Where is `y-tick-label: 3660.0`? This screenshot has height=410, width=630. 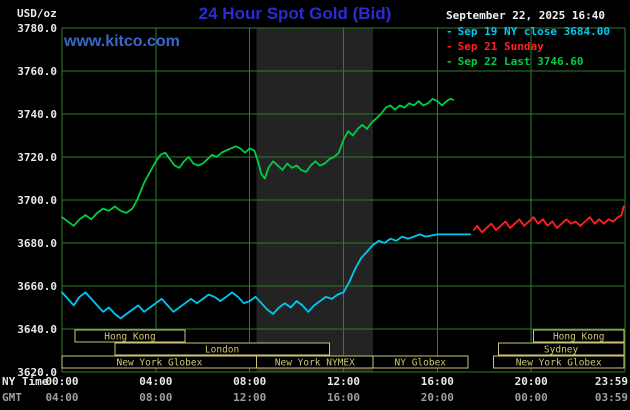
y-tick-label: 3660.0 is located at coordinates (37, 286).